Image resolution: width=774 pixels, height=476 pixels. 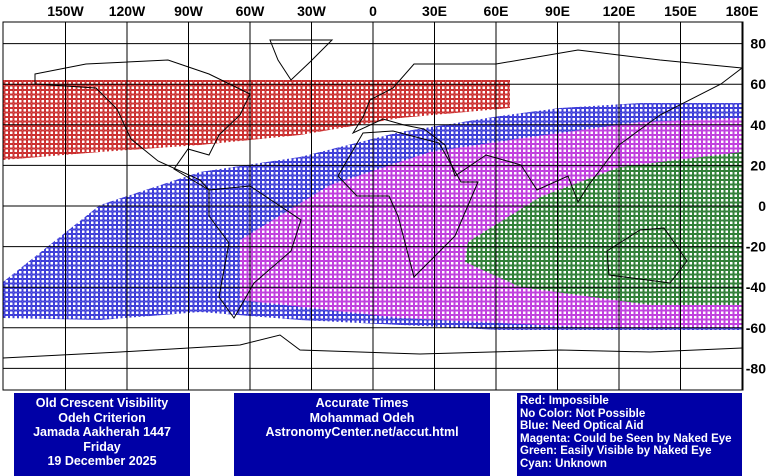 I want to click on box-line: No Color: Not Possible, so click(x=583, y=413).